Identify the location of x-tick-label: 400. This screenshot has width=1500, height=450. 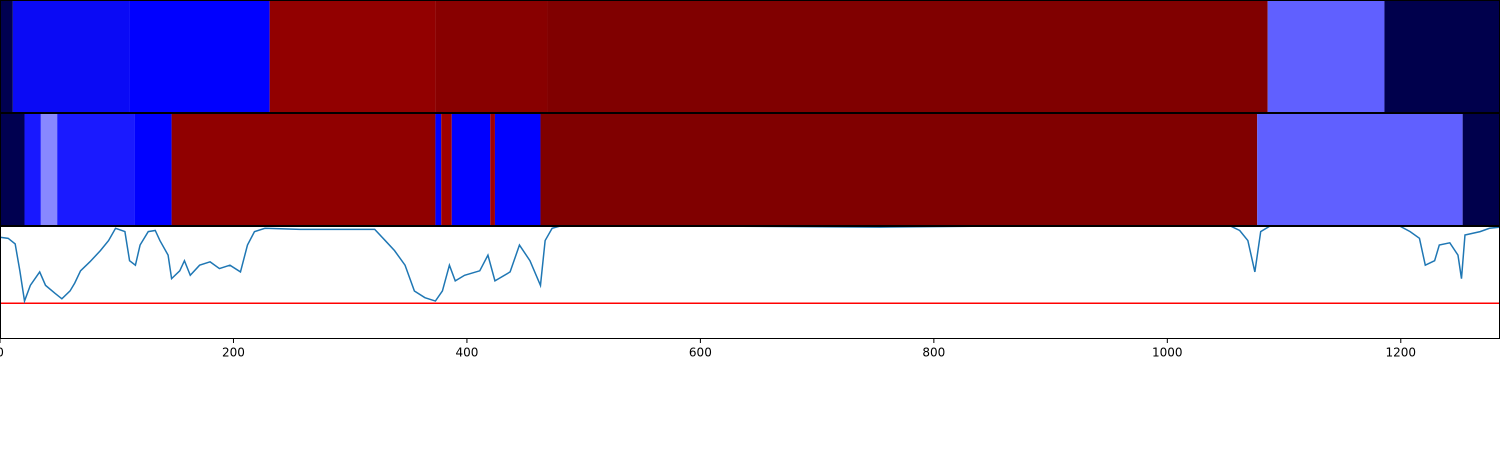
(466, 353).